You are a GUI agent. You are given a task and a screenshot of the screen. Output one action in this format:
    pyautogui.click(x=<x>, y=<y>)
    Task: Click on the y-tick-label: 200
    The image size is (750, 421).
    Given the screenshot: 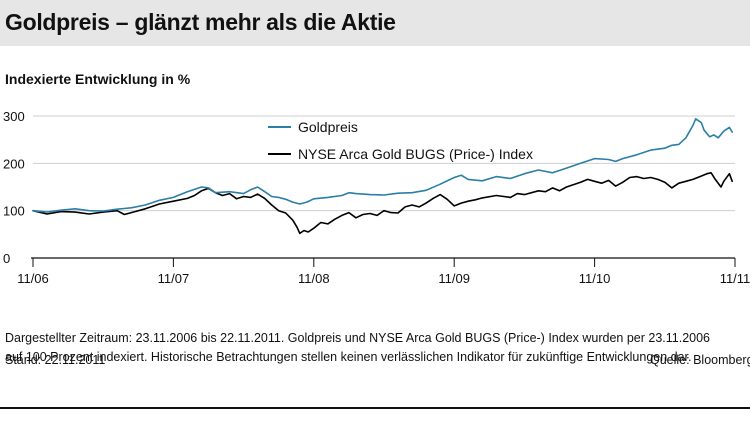 What is the action you would take?
    pyautogui.click(x=14, y=163)
    